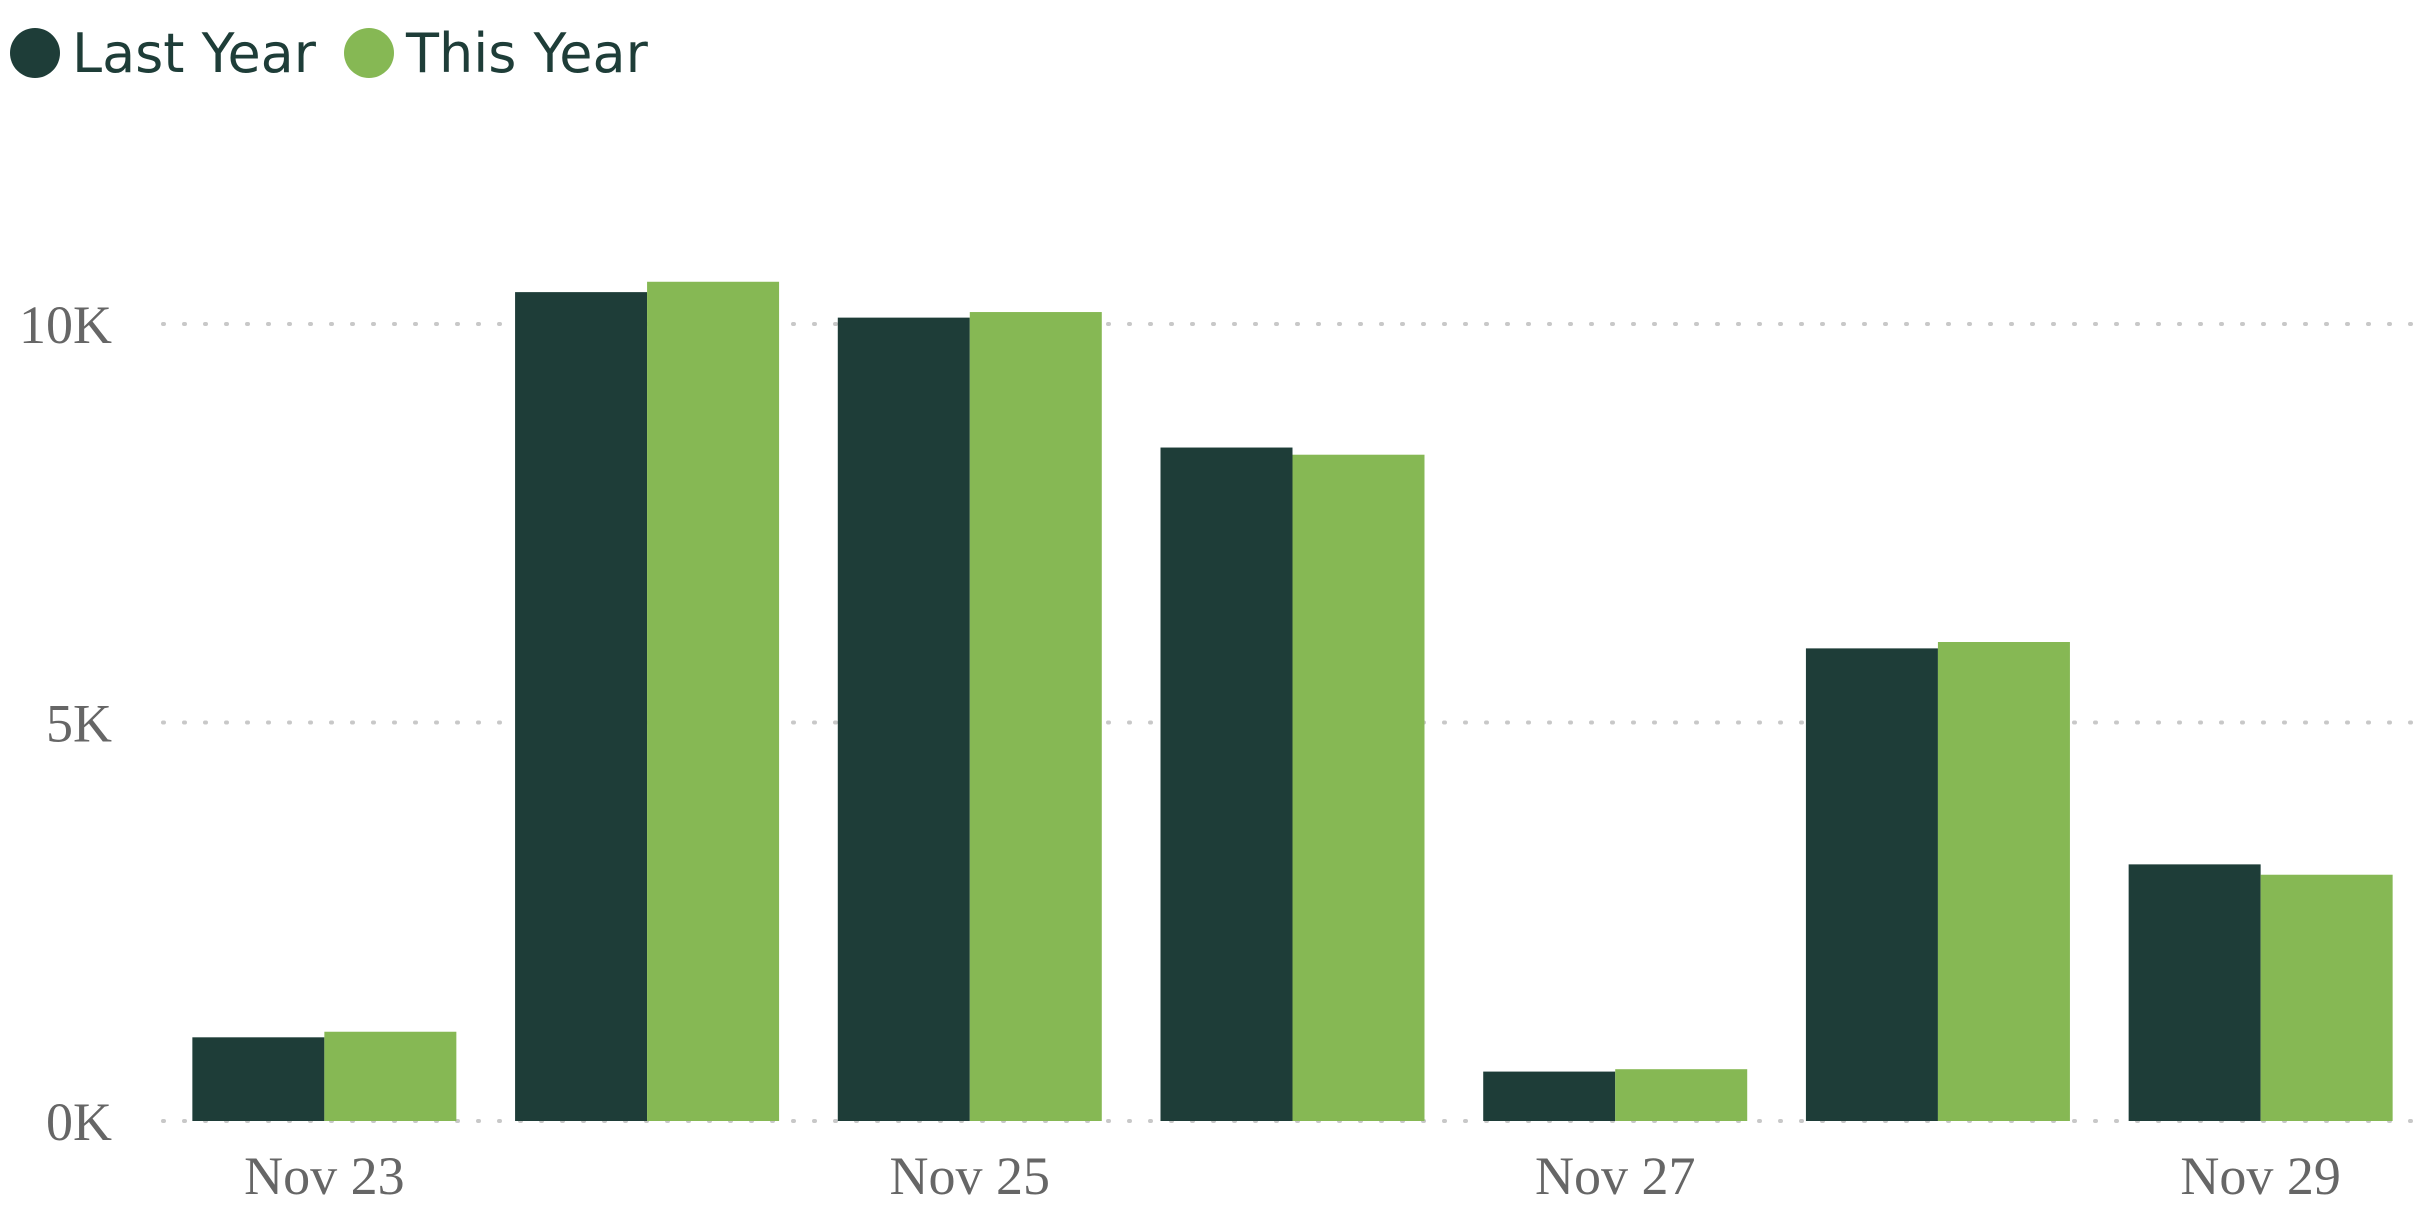 This screenshot has width=2422, height=1210. Describe the element at coordinates (65, 325) in the screenshot. I see `y-tick-label: 10K` at that location.